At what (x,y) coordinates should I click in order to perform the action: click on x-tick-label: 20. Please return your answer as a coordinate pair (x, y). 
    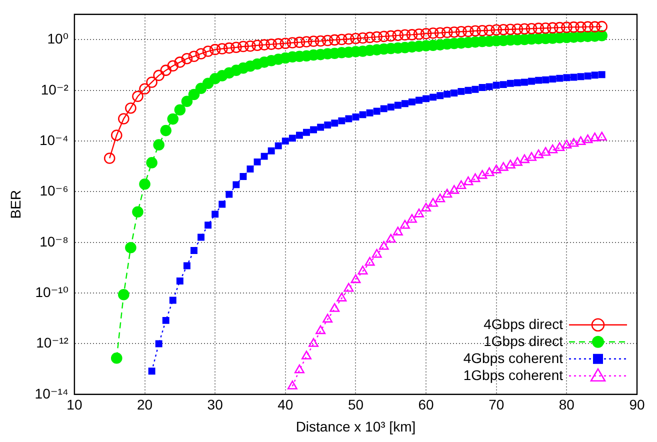
    Looking at the image, I should click on (144, 404).